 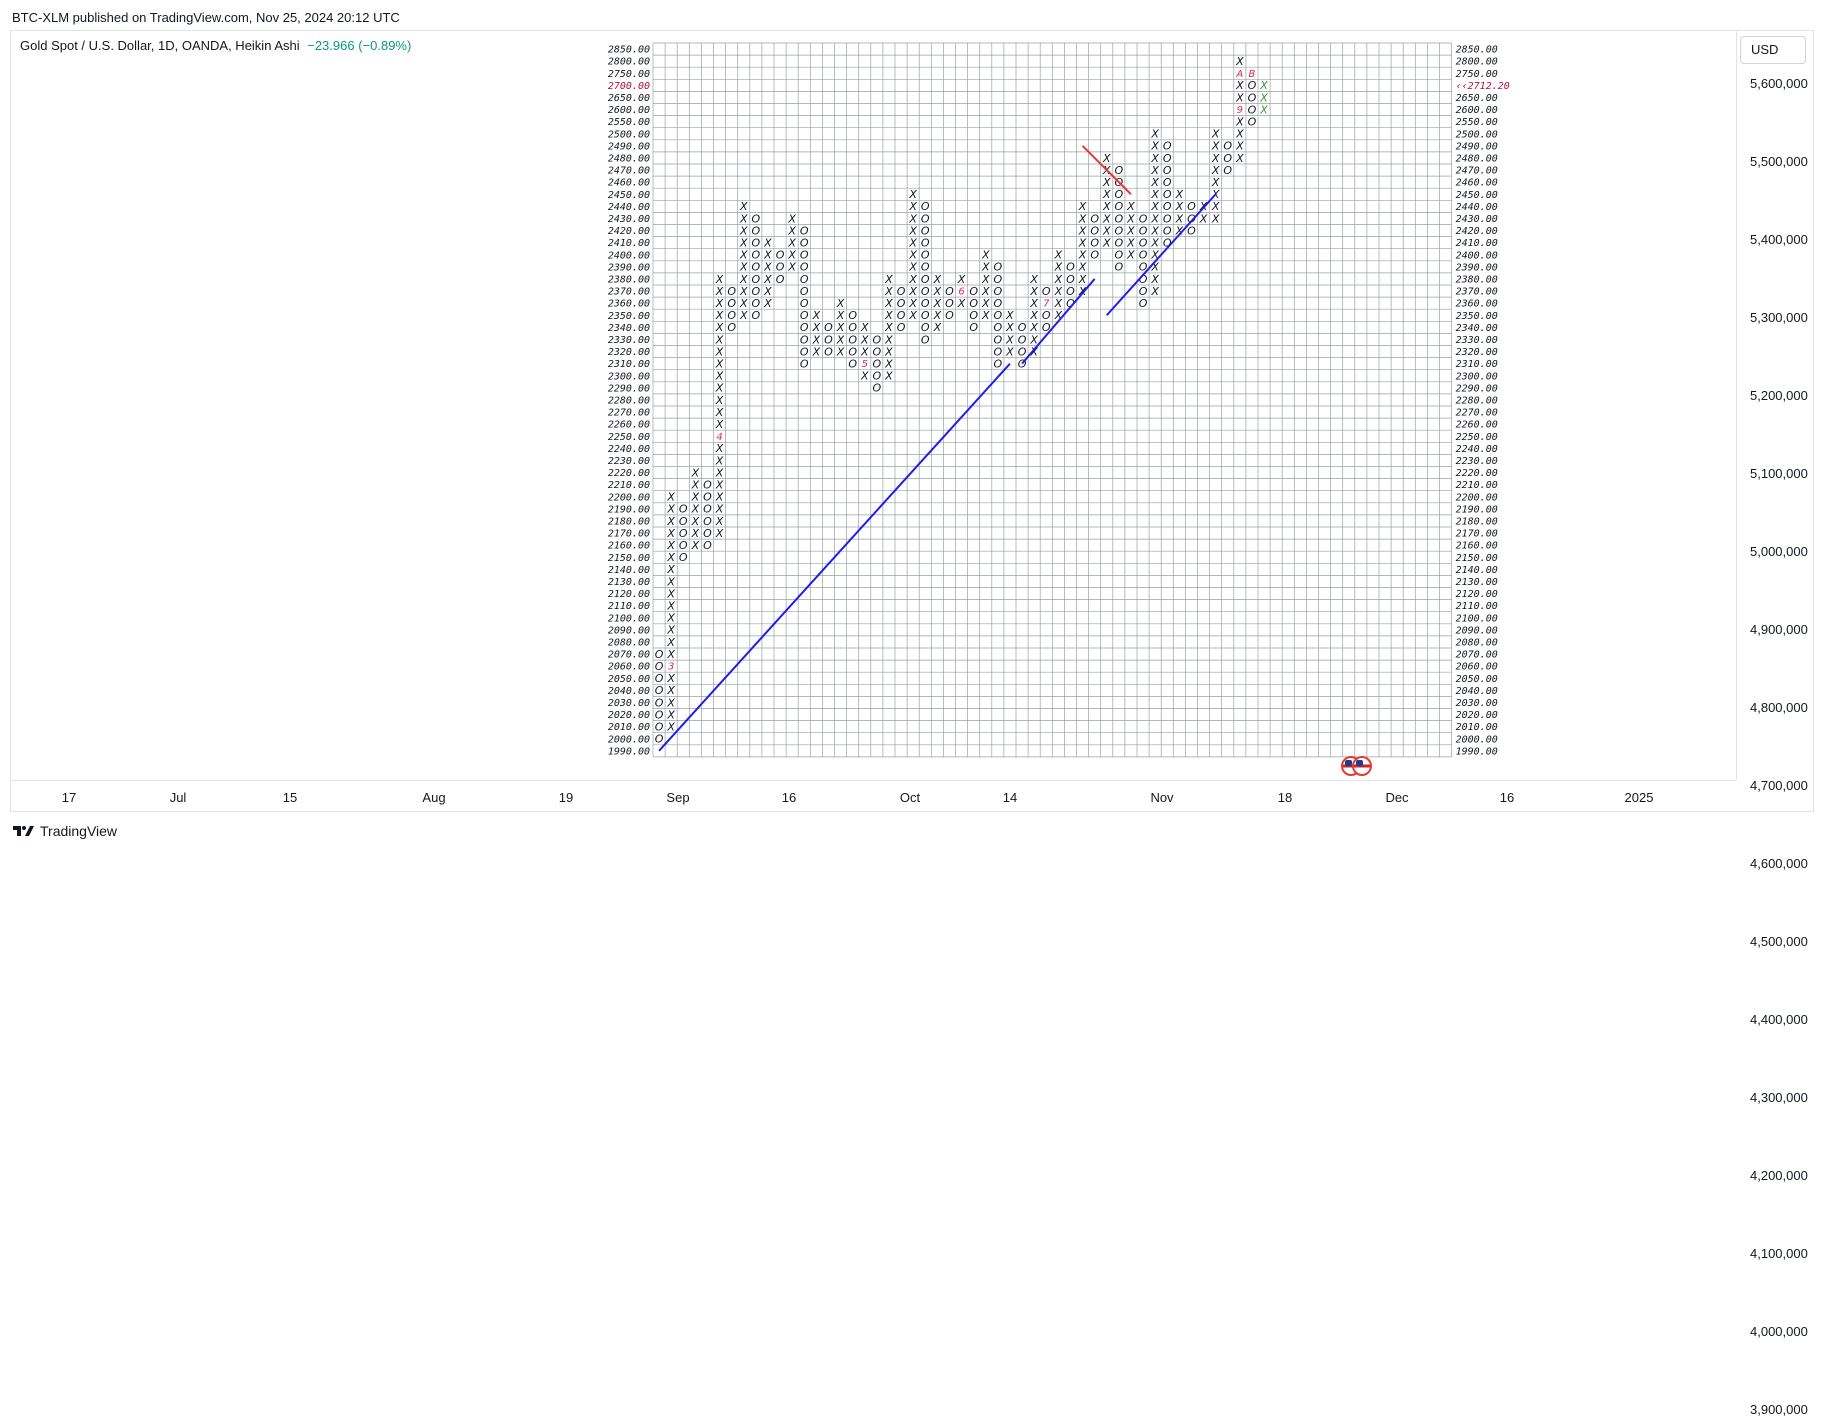 What do you see at coordinates (1477, 606) in the screenshot?
I see `box-label-right: 2110.00` at bounding box center [1477, 606].